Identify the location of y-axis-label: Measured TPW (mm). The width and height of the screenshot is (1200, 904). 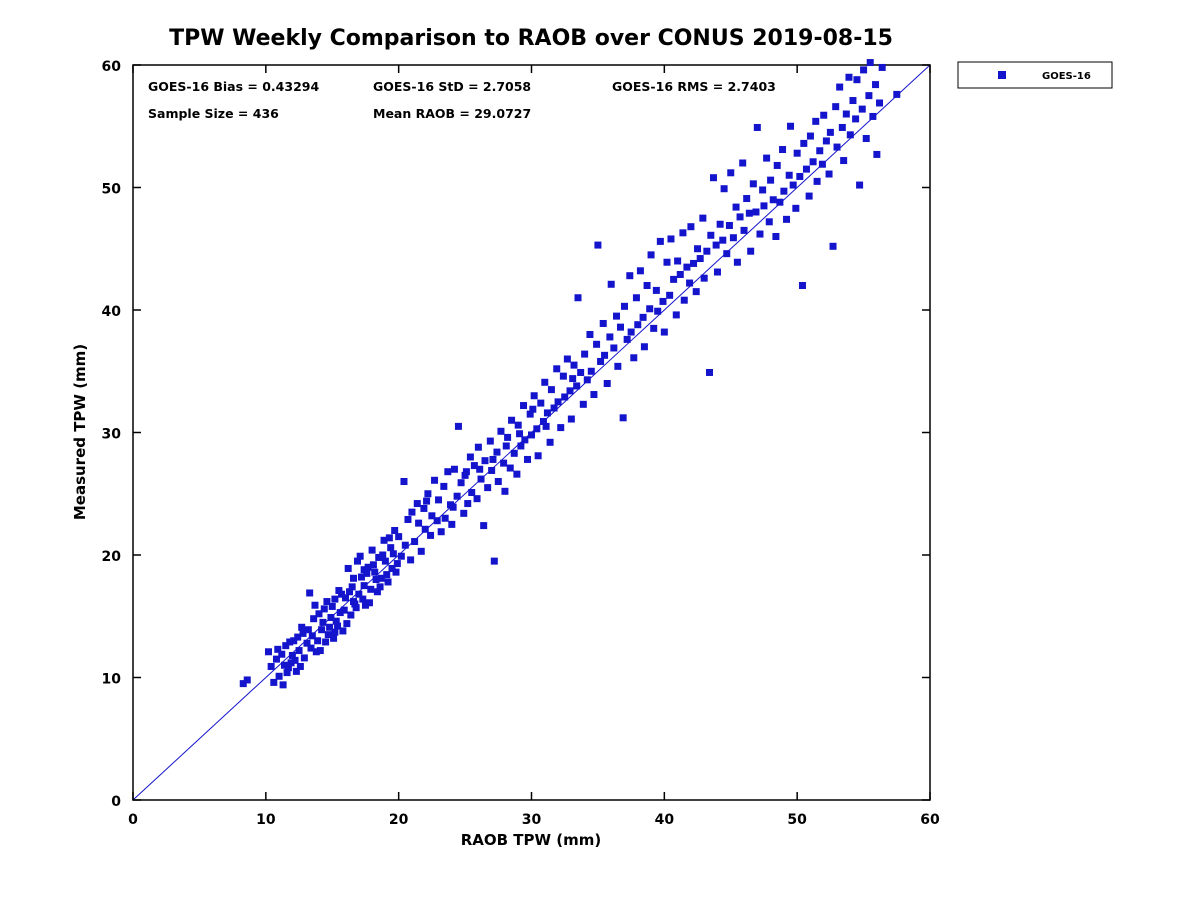
(80, 432).